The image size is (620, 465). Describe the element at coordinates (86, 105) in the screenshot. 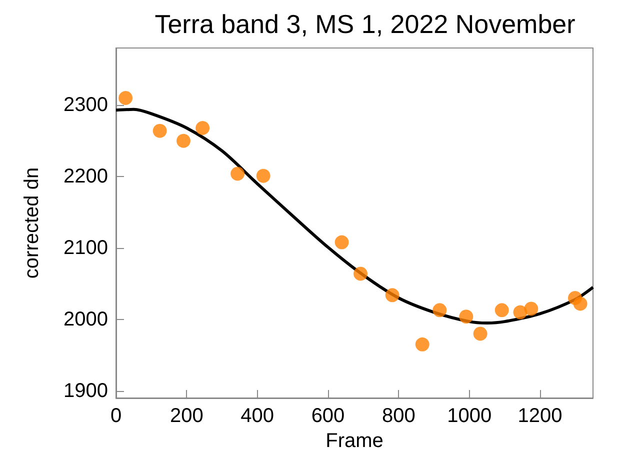

I see `y-tick-label: 2300` at that location.